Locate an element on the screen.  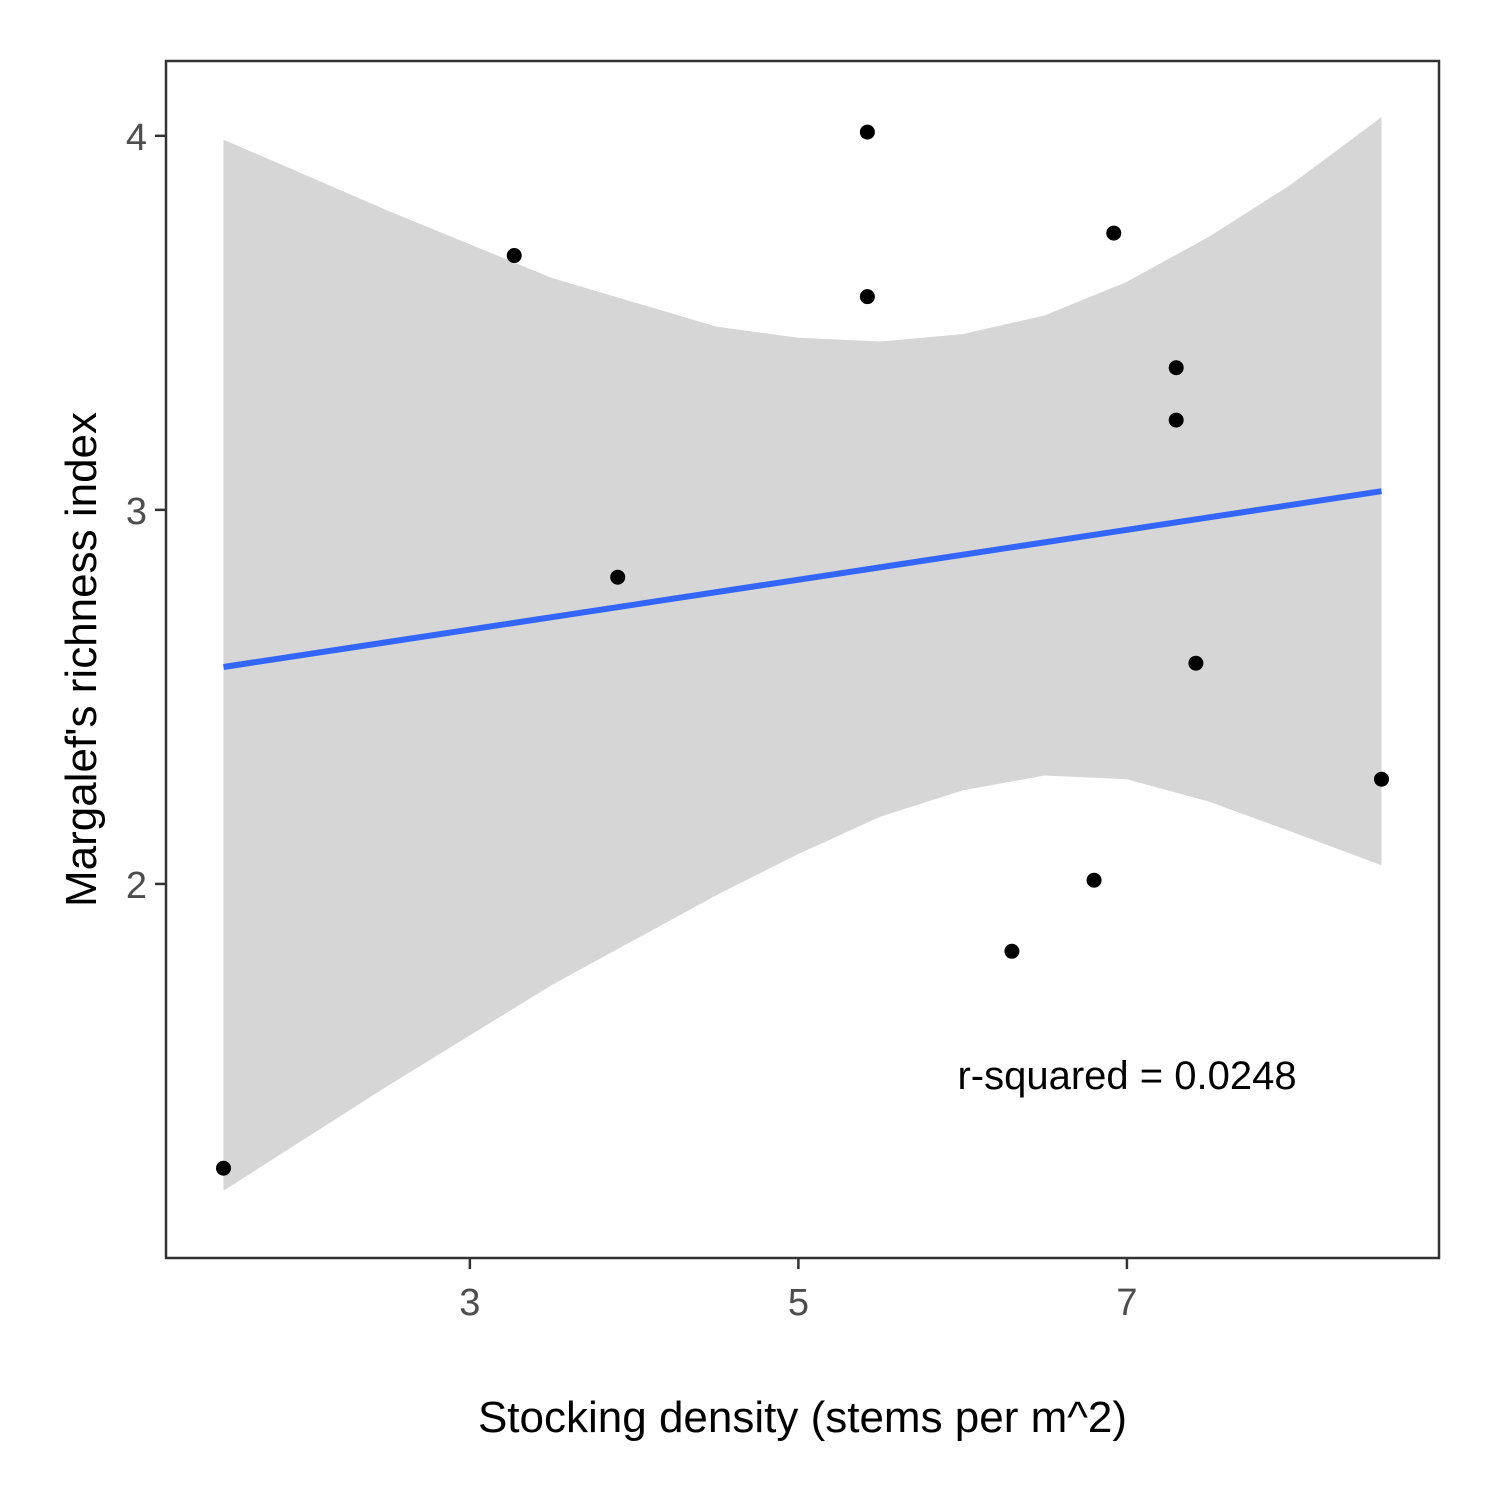
y-tick-label: 2 is located at coordinates (136, 886).